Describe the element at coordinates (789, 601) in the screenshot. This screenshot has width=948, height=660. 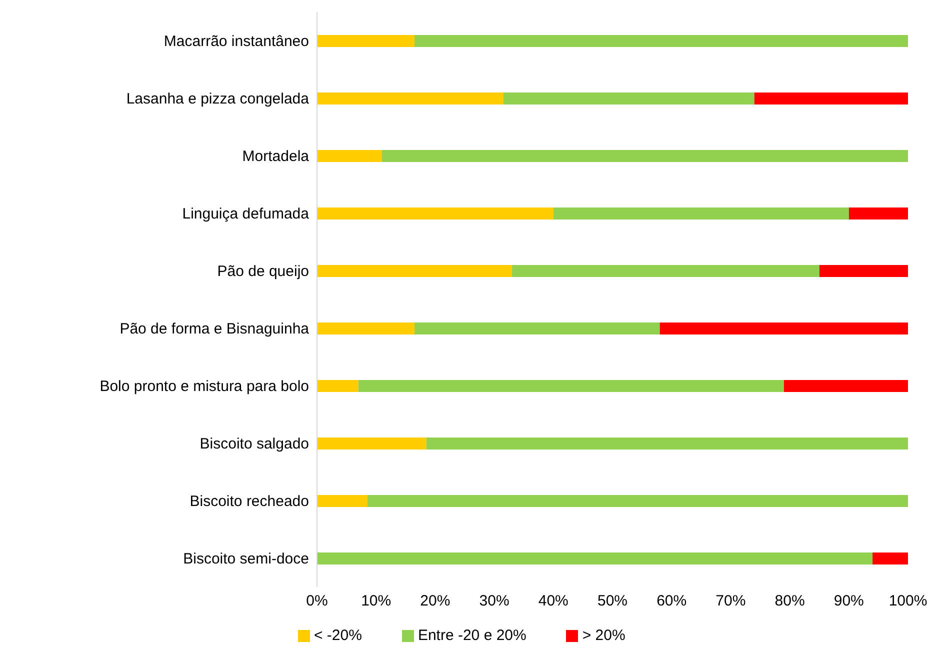
I see `x-tick-label: 80%` at that location.